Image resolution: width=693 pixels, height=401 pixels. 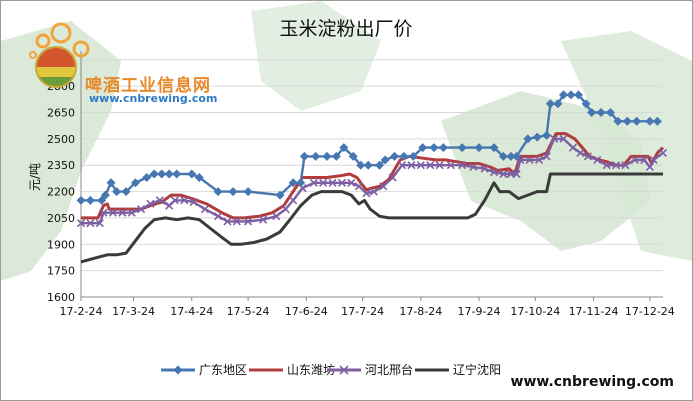 I want to click on x-tick-label: 17-5-24, so click(x=248, y=311).